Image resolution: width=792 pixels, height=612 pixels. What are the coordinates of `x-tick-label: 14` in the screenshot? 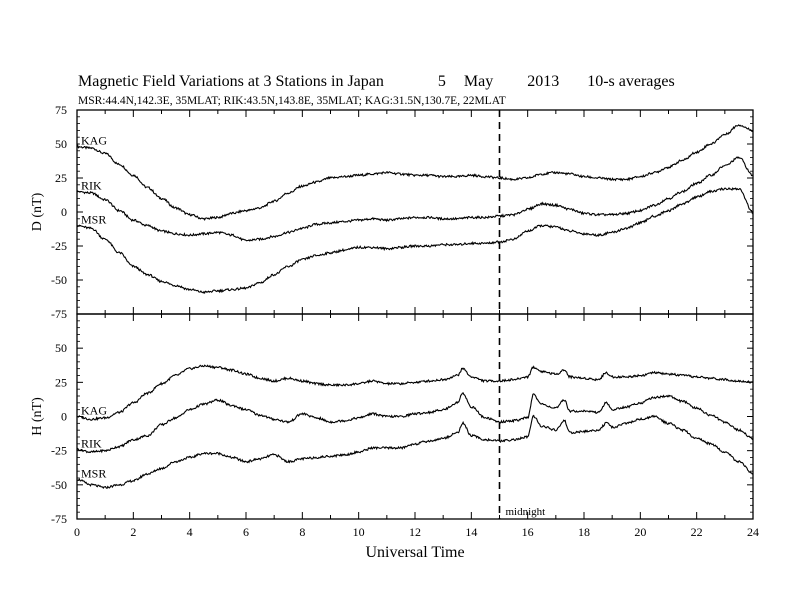 It's located at (471, 532).